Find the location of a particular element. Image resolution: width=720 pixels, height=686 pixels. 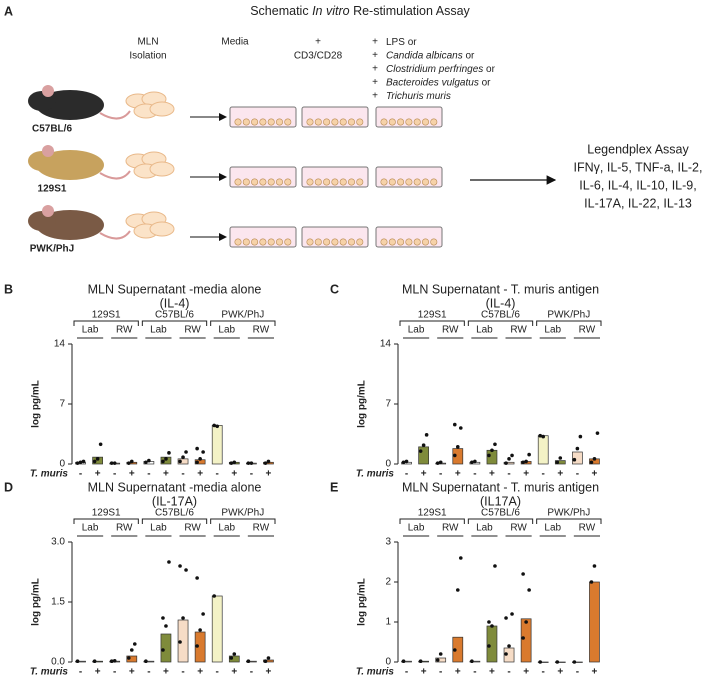

group-label: C57BL/6 is located at coordinates (174, 315).